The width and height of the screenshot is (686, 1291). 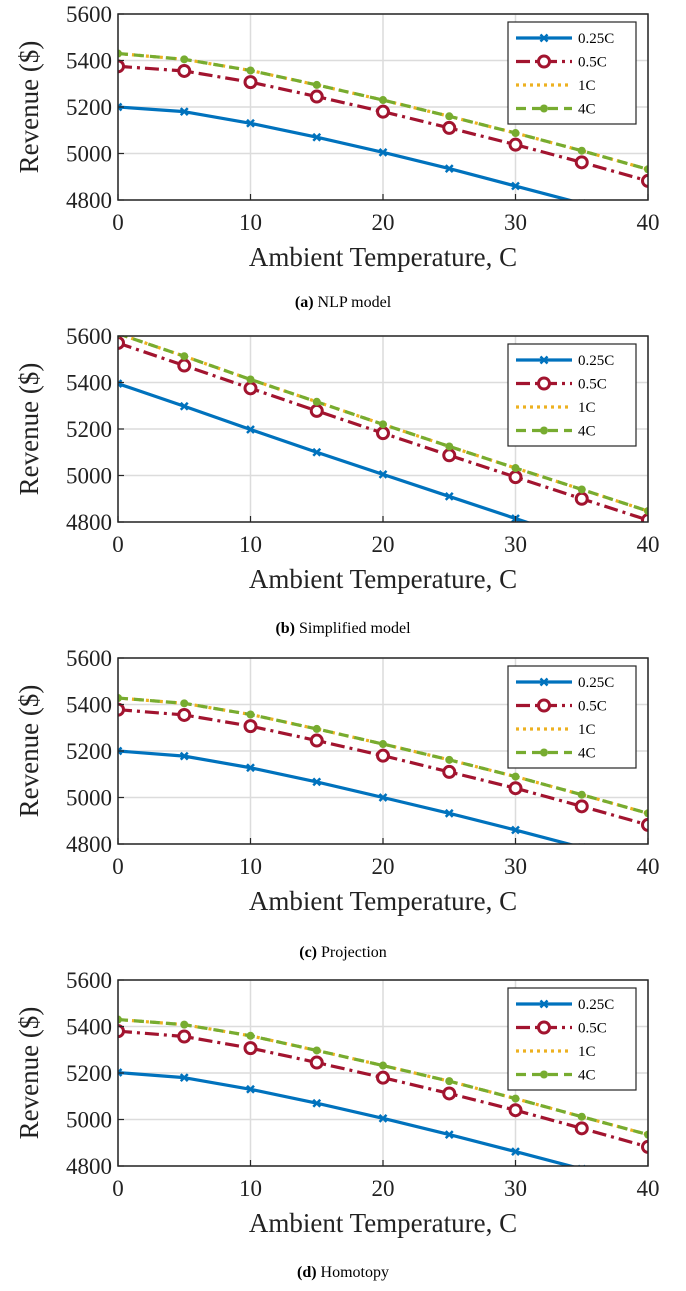 What do you see at coordinates (343, 303) in the screenshot?
I see `figure-caption: (a) NLP model` at bounding box center [343, 303].